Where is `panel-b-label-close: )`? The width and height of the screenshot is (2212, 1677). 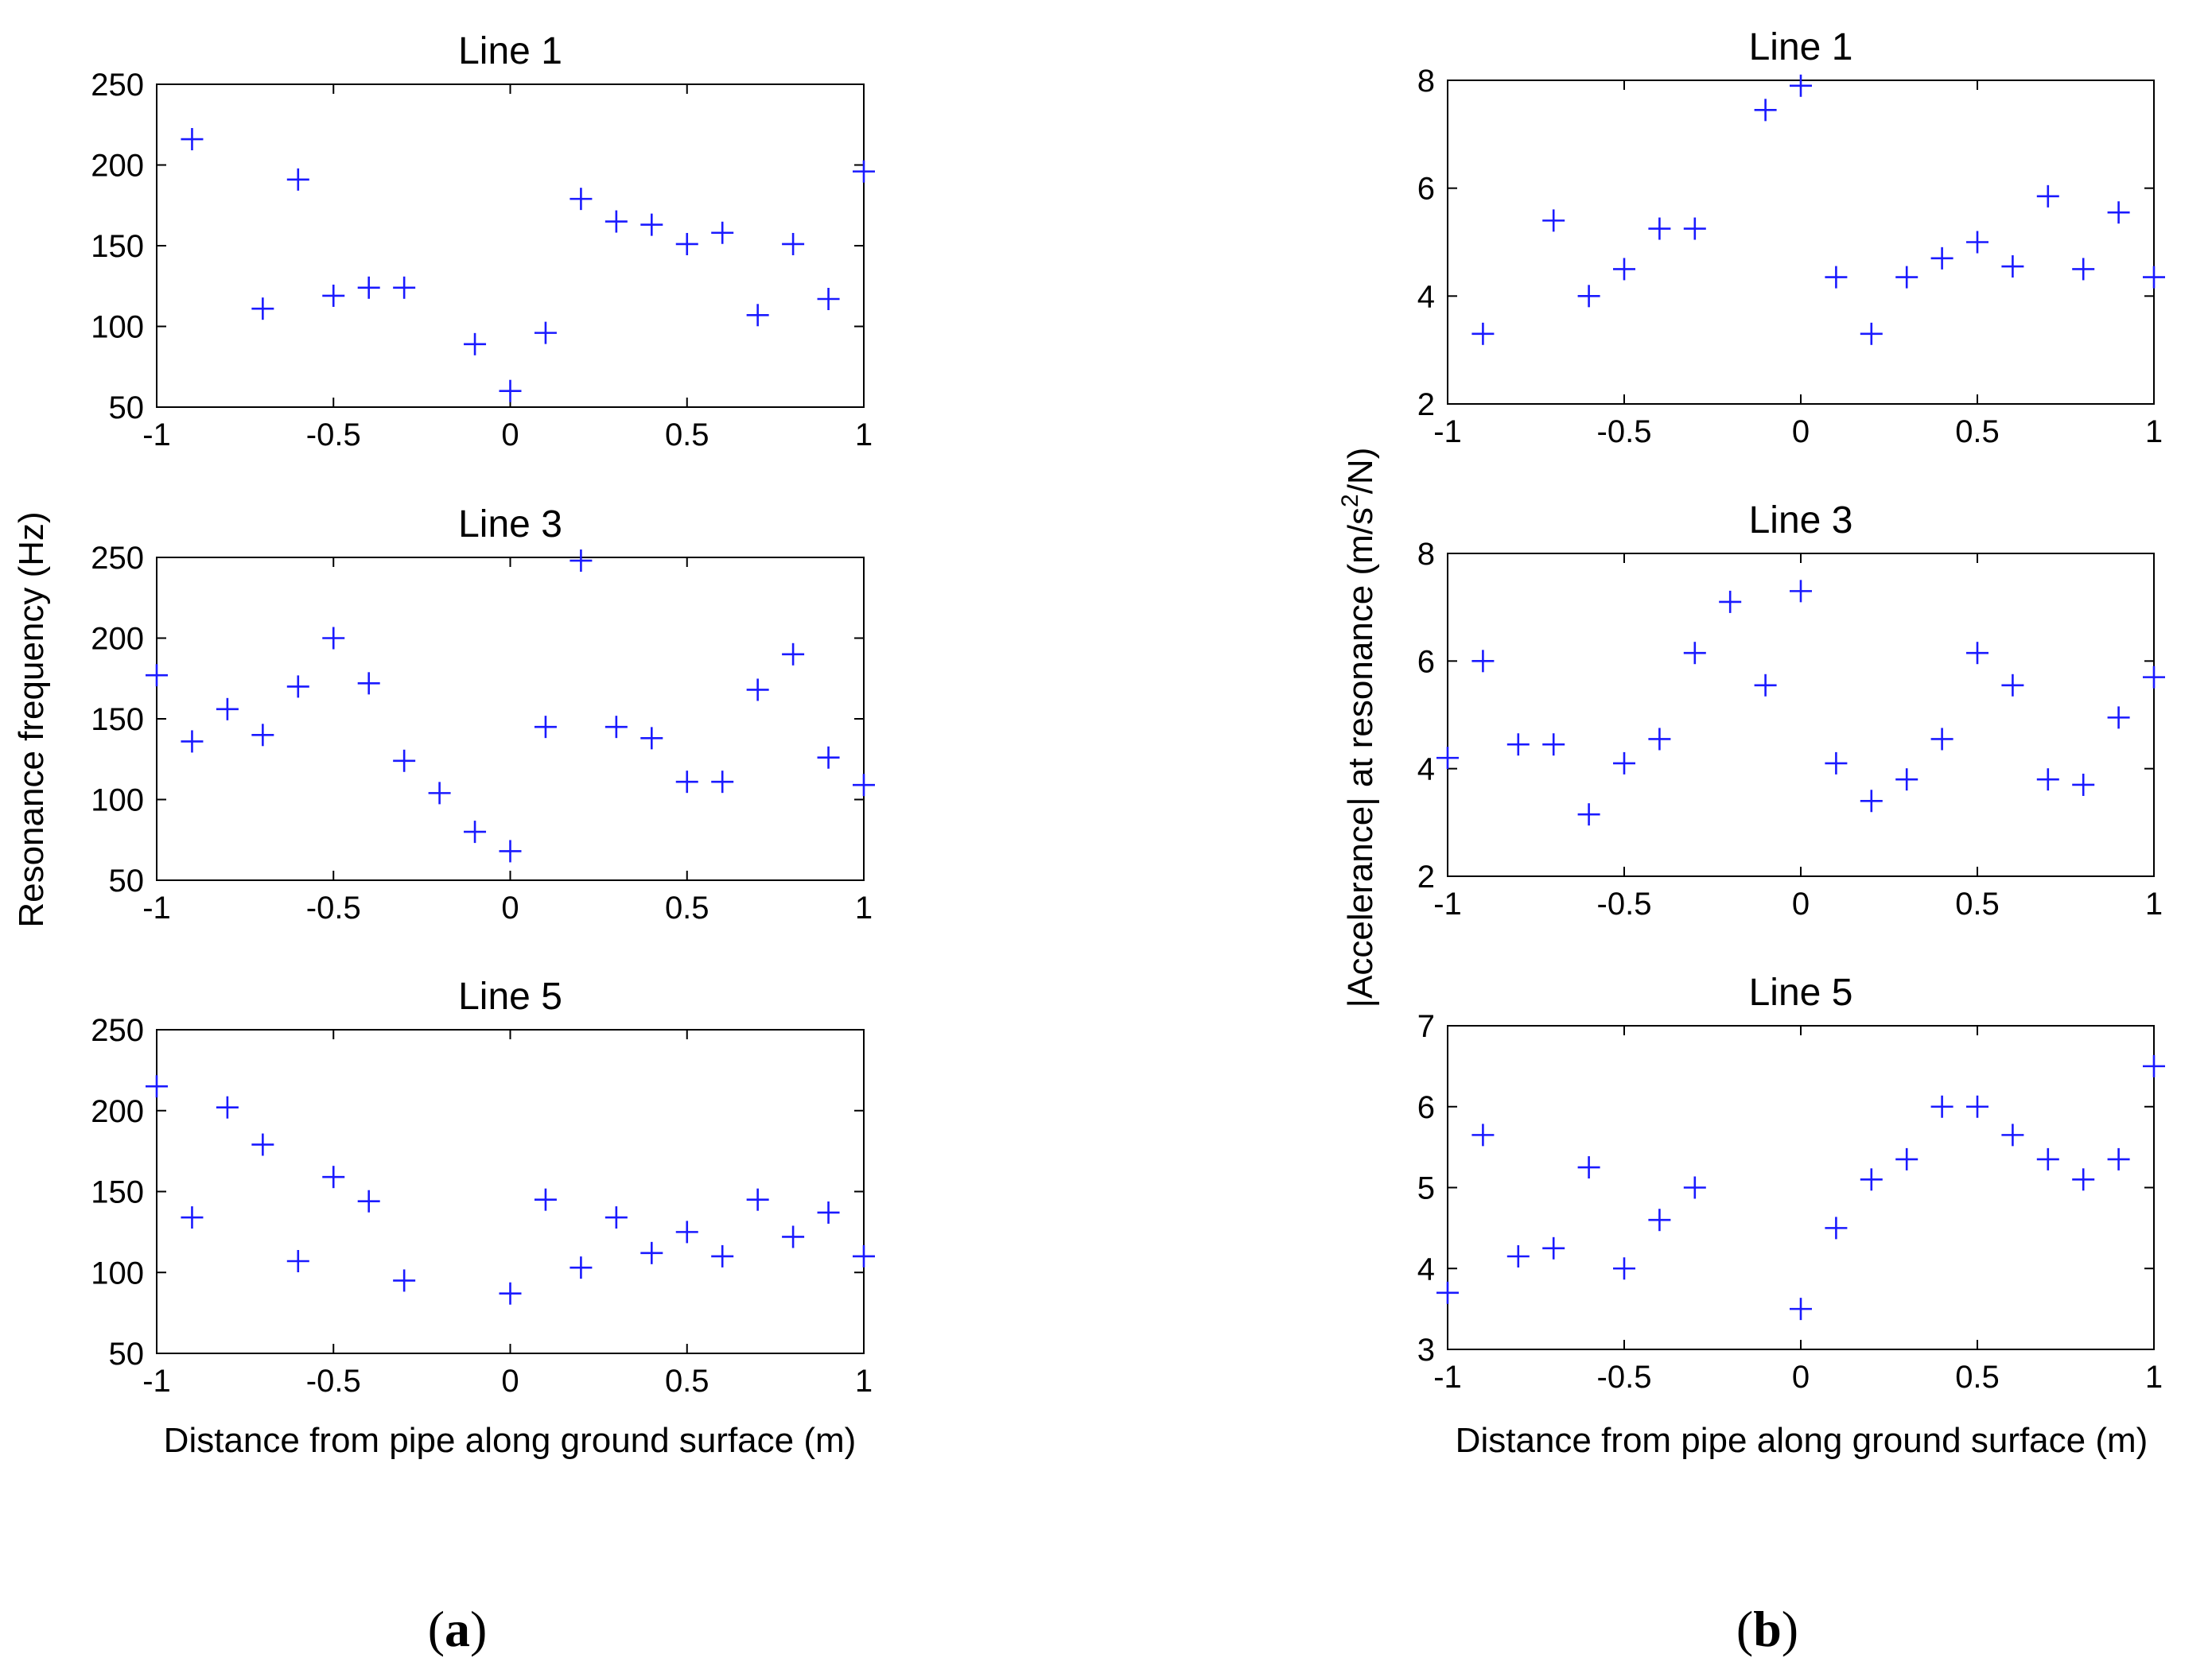
panel-b-label-close: ) is located at coordinates (1790, 1629).